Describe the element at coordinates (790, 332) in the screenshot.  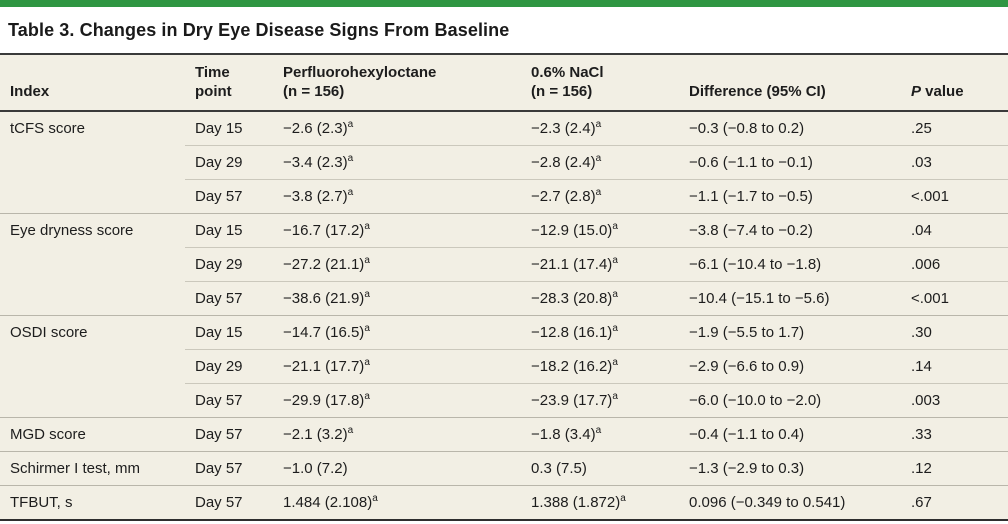
I see `difference-cell: −1.9 (−5.5 to 1.7)` at that location.